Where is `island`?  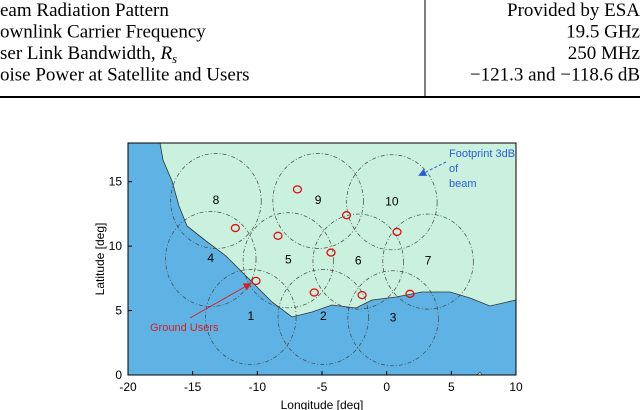 island is located at coordinates (479, 373).